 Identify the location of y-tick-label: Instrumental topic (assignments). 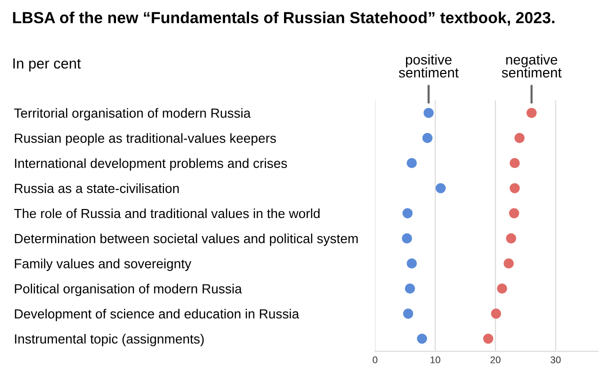
(109, 340).